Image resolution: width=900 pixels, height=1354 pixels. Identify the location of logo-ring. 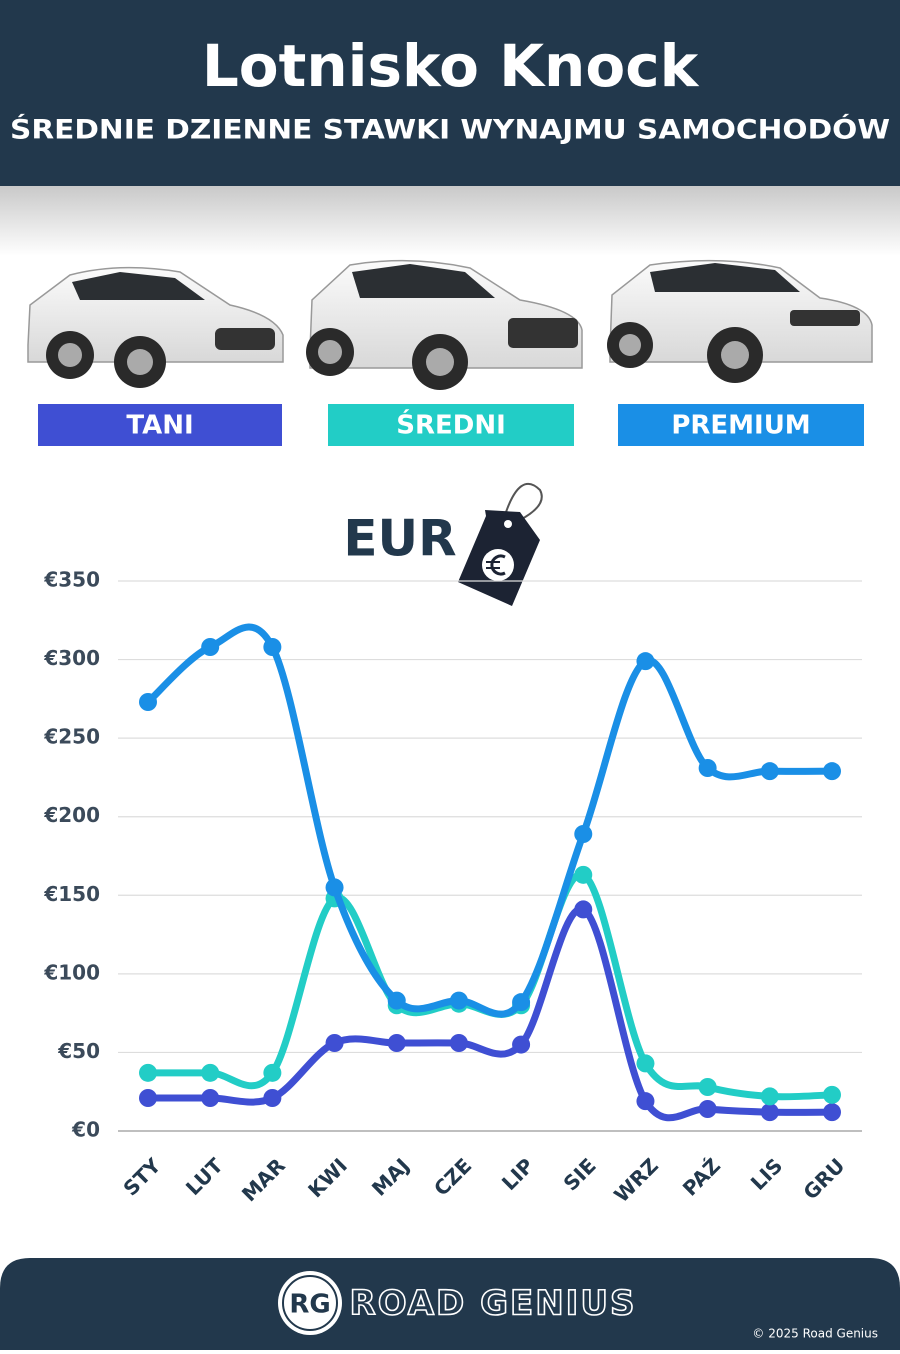
(310, 1303).